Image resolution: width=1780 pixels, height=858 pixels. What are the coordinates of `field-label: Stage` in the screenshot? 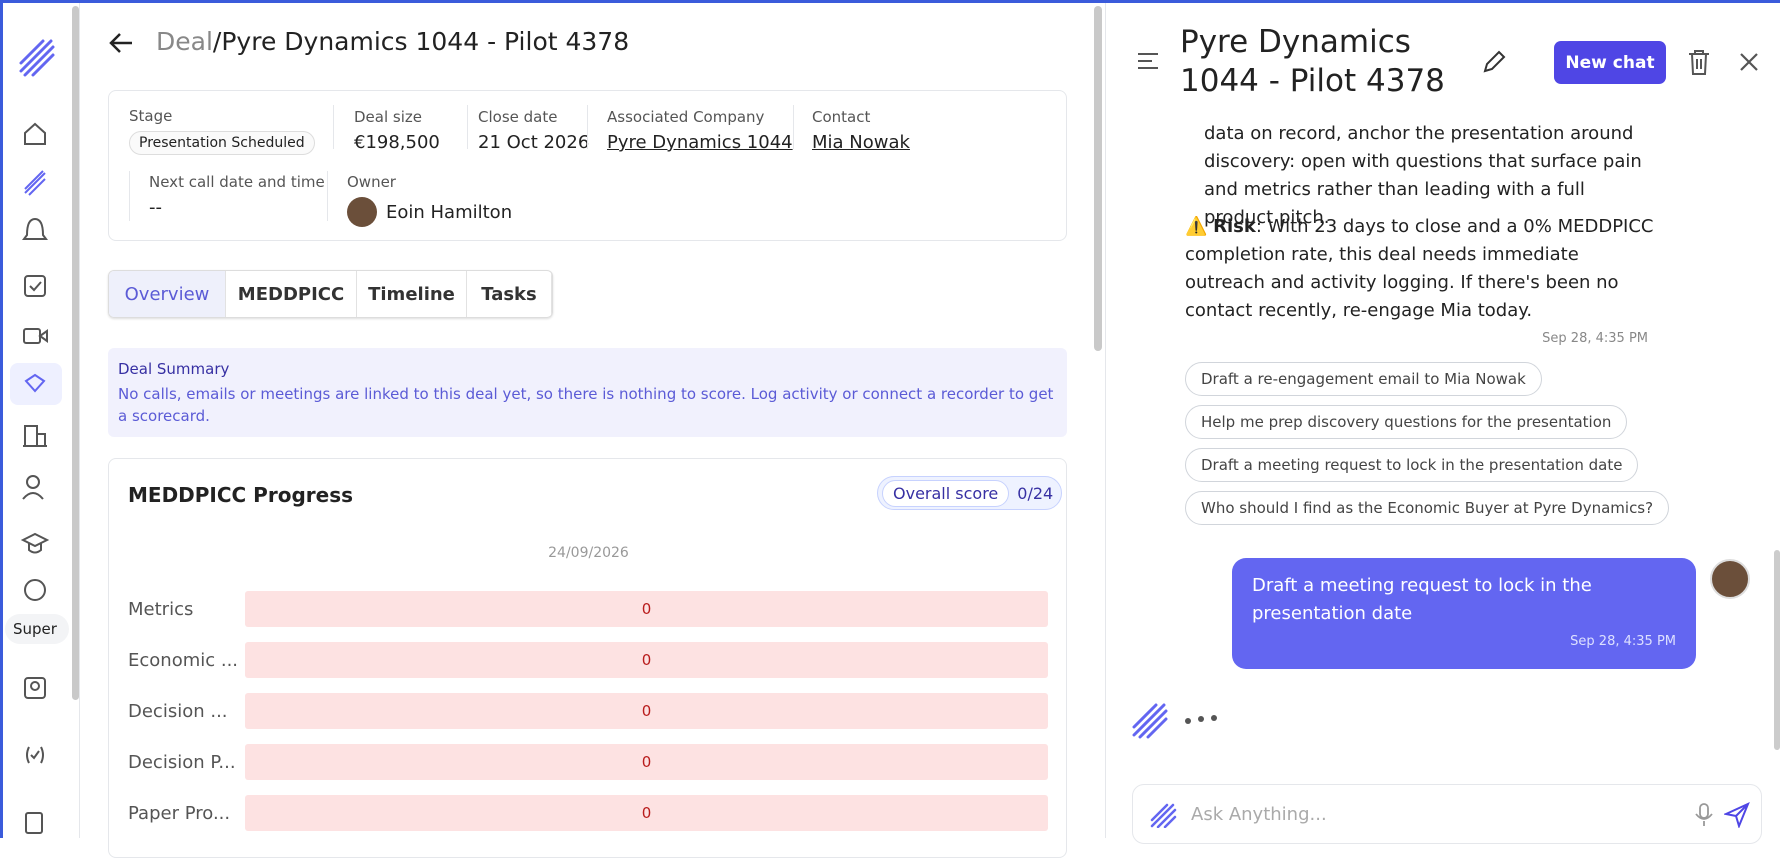 It's located at (151, 116).